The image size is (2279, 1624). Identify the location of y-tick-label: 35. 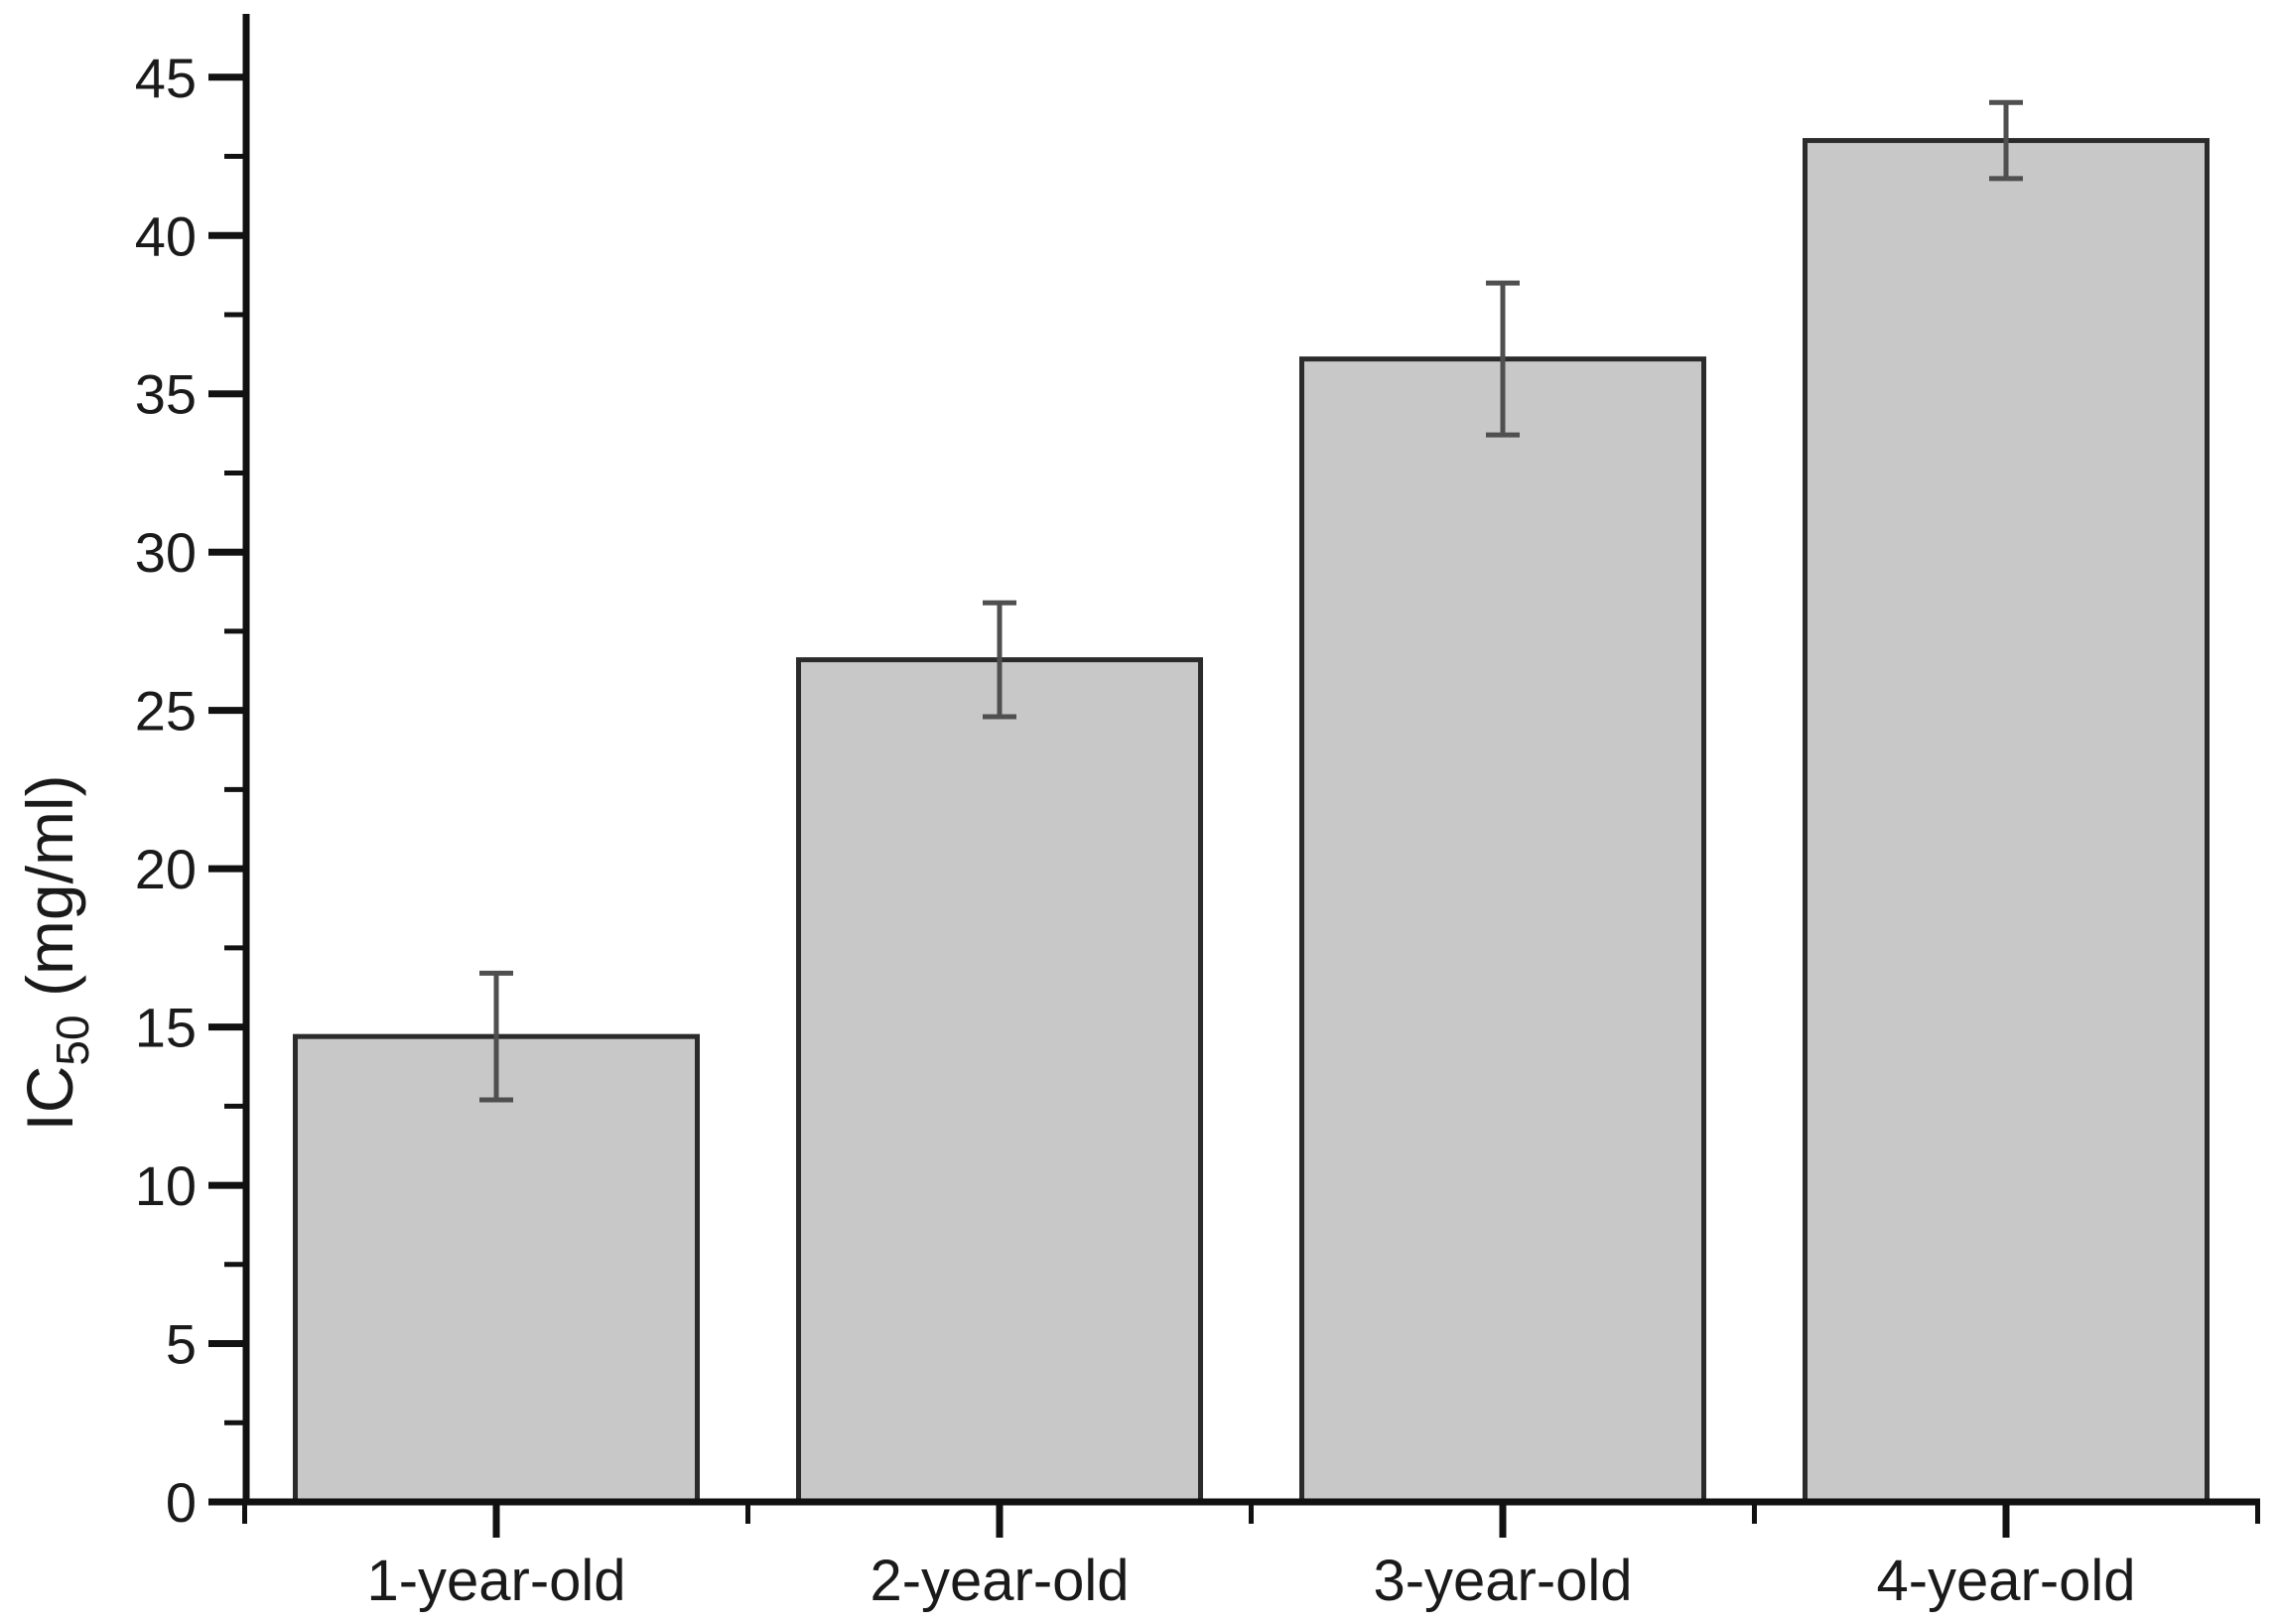
(166, 394).